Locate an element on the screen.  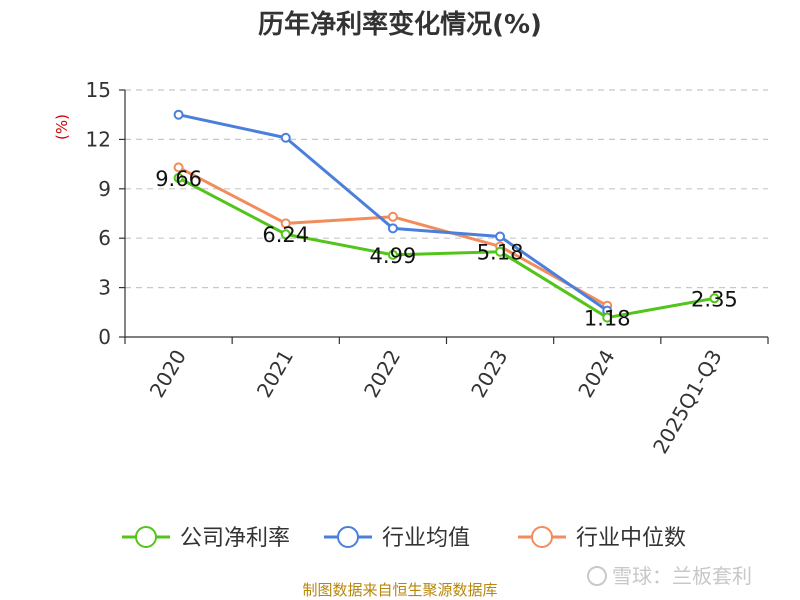
y-axis-unit: (%) is located at coordinates (62, 127).